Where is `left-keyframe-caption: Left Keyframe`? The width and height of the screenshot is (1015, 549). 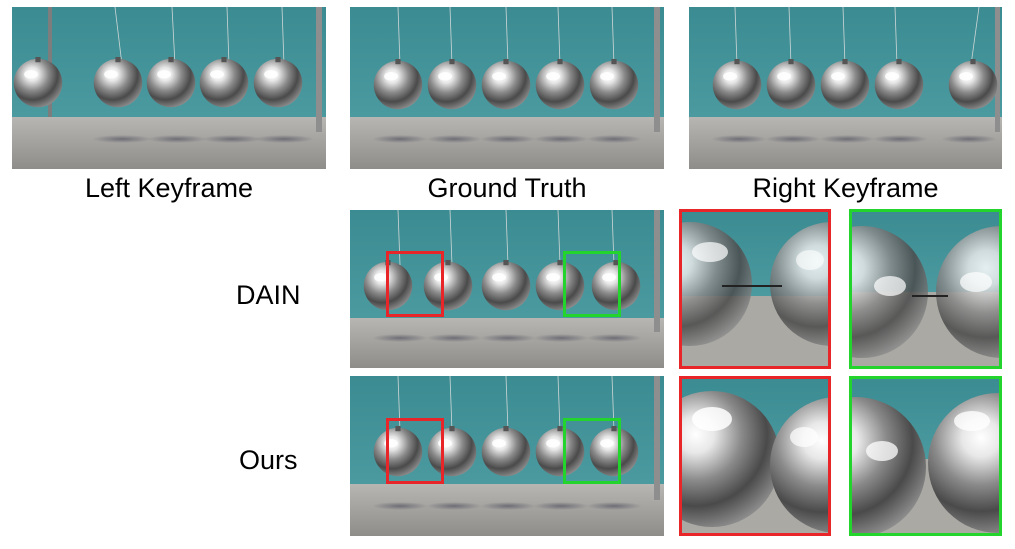
left-keyframe-caption: Left Keyframe is located at coordinates (169, 188).